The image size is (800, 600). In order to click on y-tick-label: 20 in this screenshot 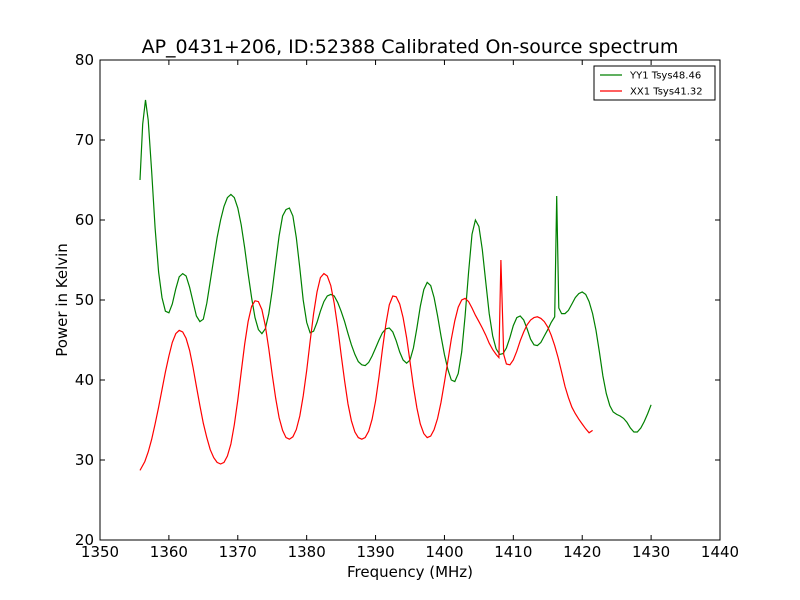, I will do `click(84, 540)`.